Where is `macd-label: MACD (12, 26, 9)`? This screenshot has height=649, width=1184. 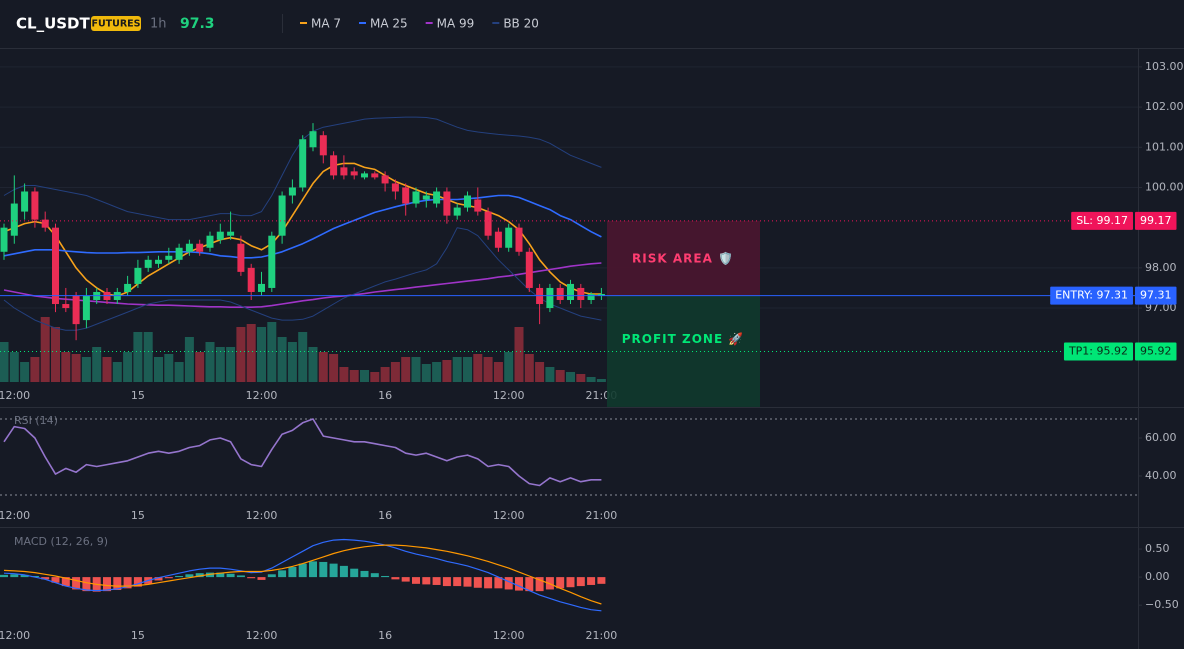 macd-label: MACD (12, 26, 9) is located at coordinates (61, 541).